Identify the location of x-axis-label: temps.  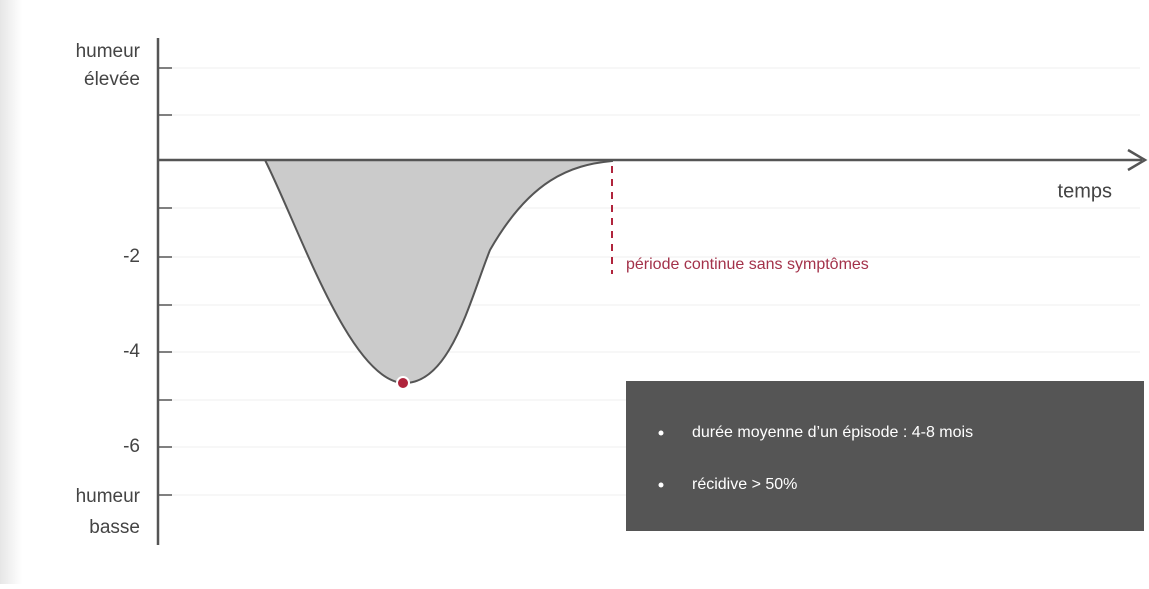
(1085, 191).